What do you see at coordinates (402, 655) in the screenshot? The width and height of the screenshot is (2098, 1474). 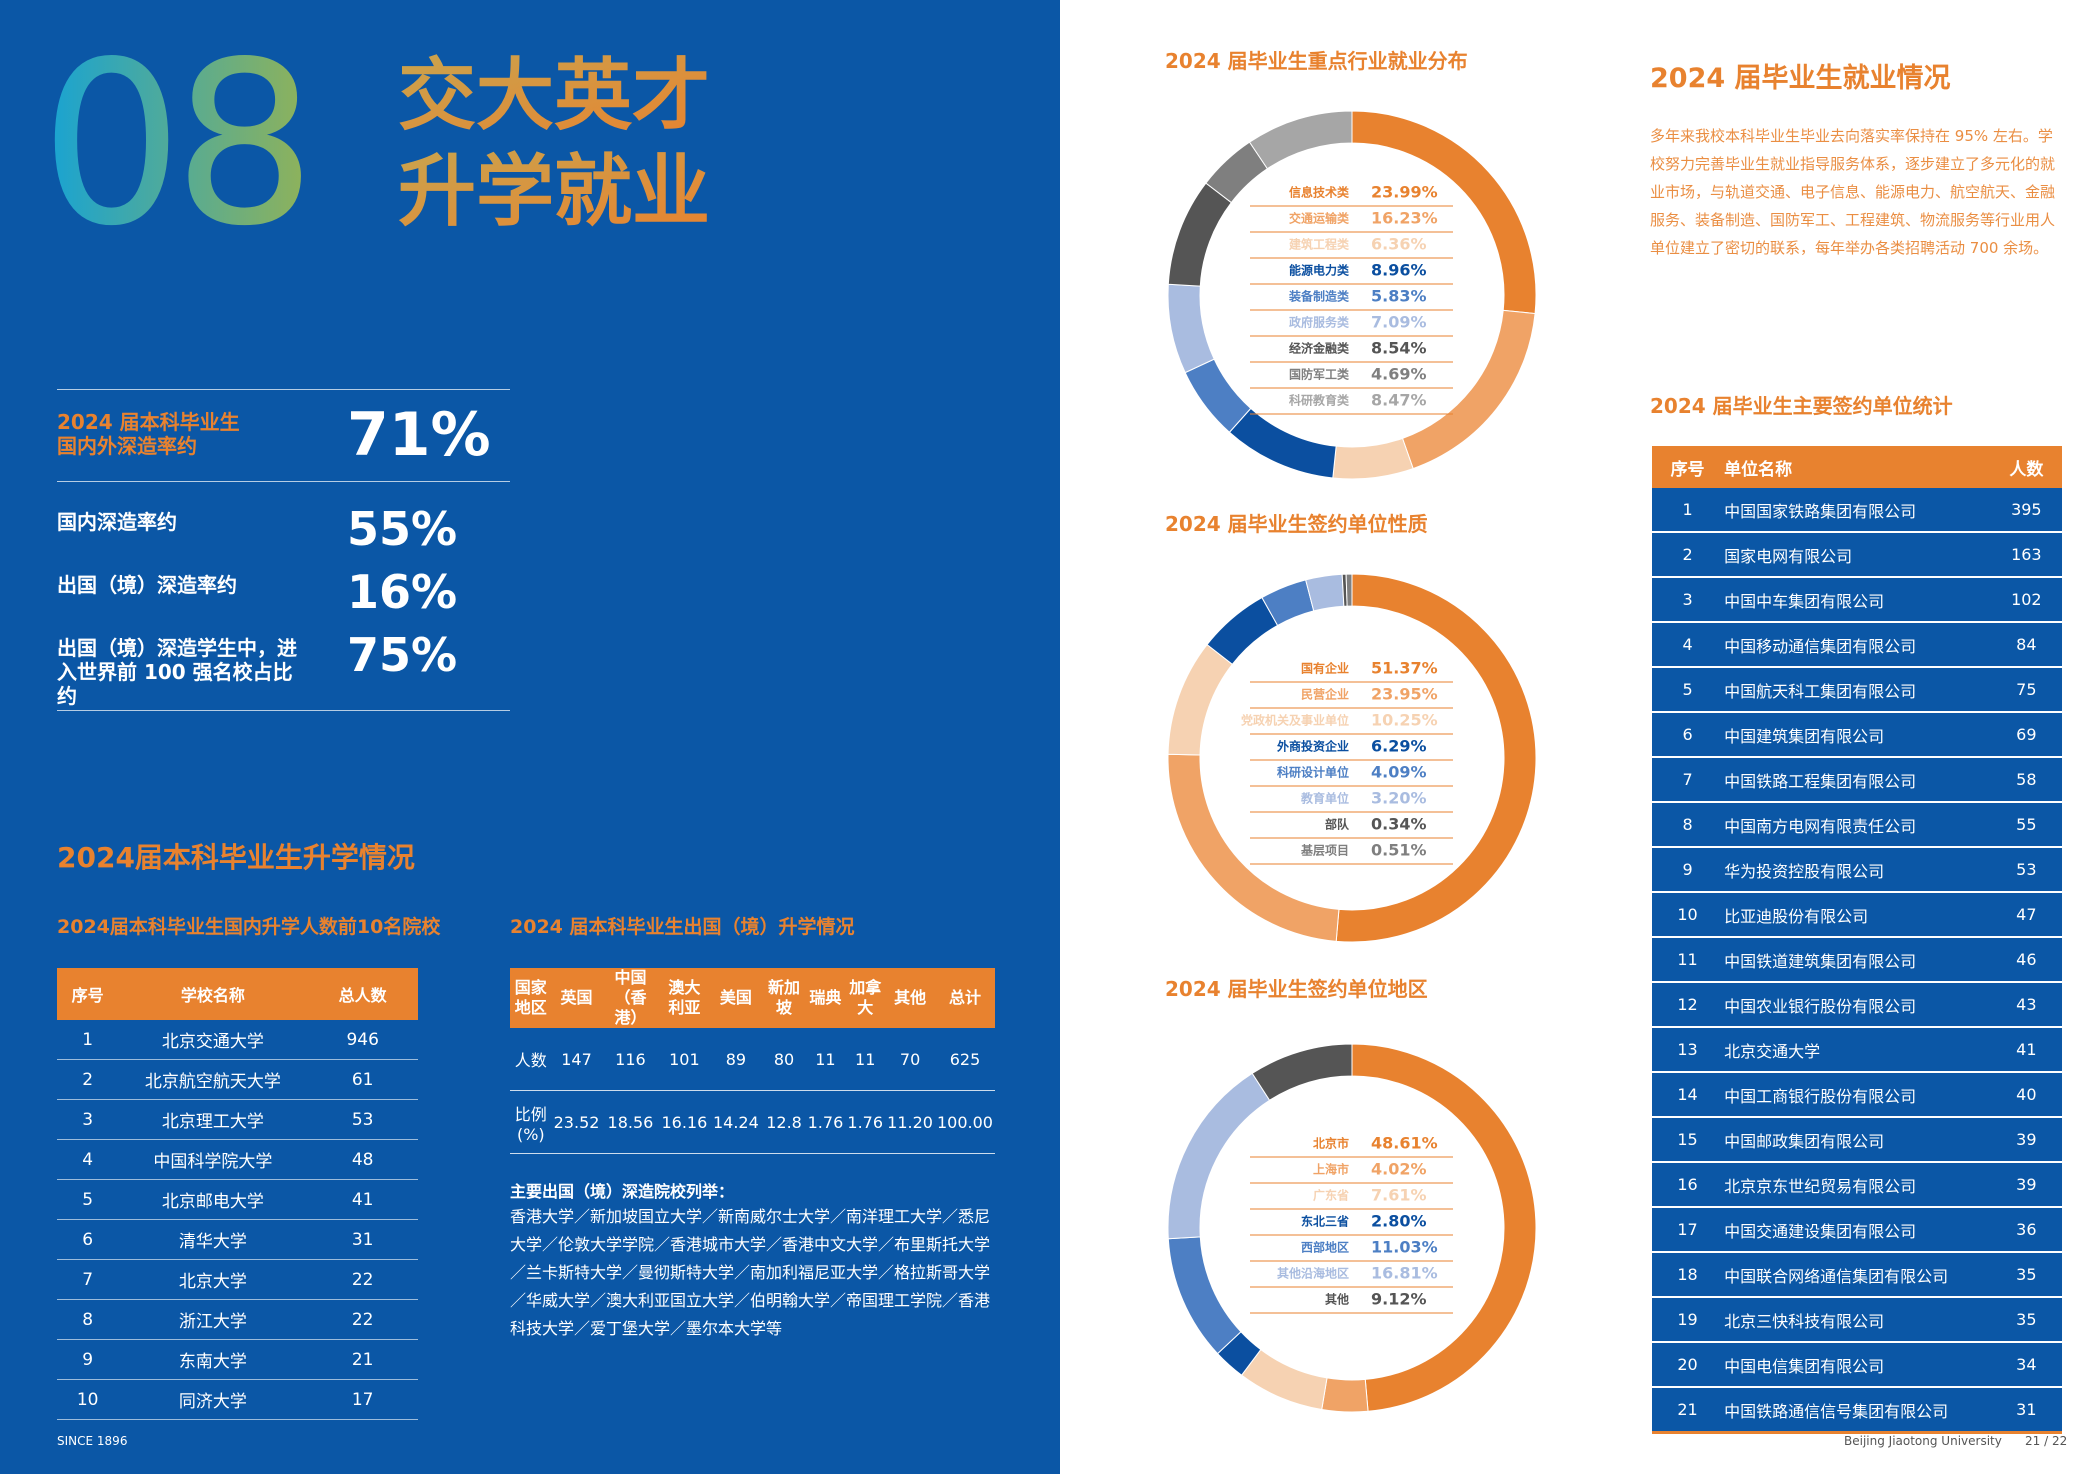 I see `stat-value: 75%` at bounding box center [402, 655].